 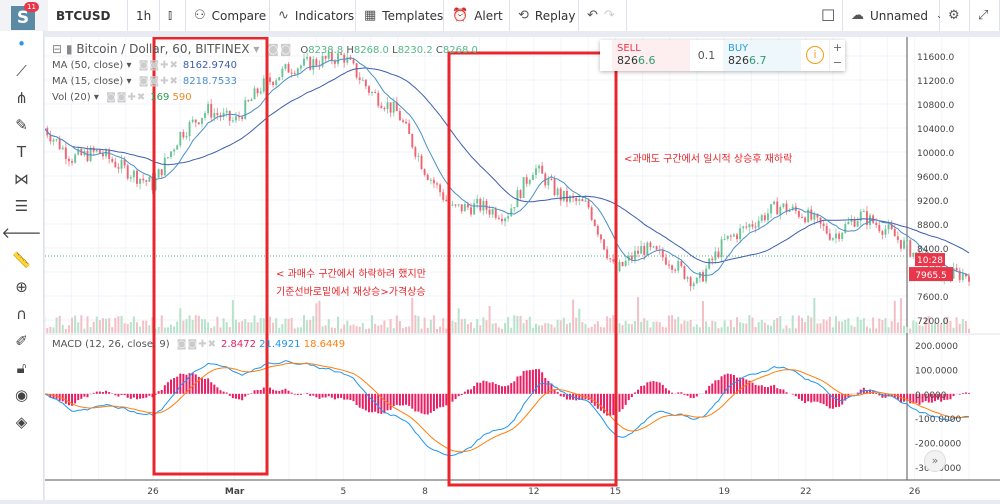 What do you see at coordinates (592, 15) in the screenshot?
I see `undo-icon: ↶` at bounding box center [592, 15].